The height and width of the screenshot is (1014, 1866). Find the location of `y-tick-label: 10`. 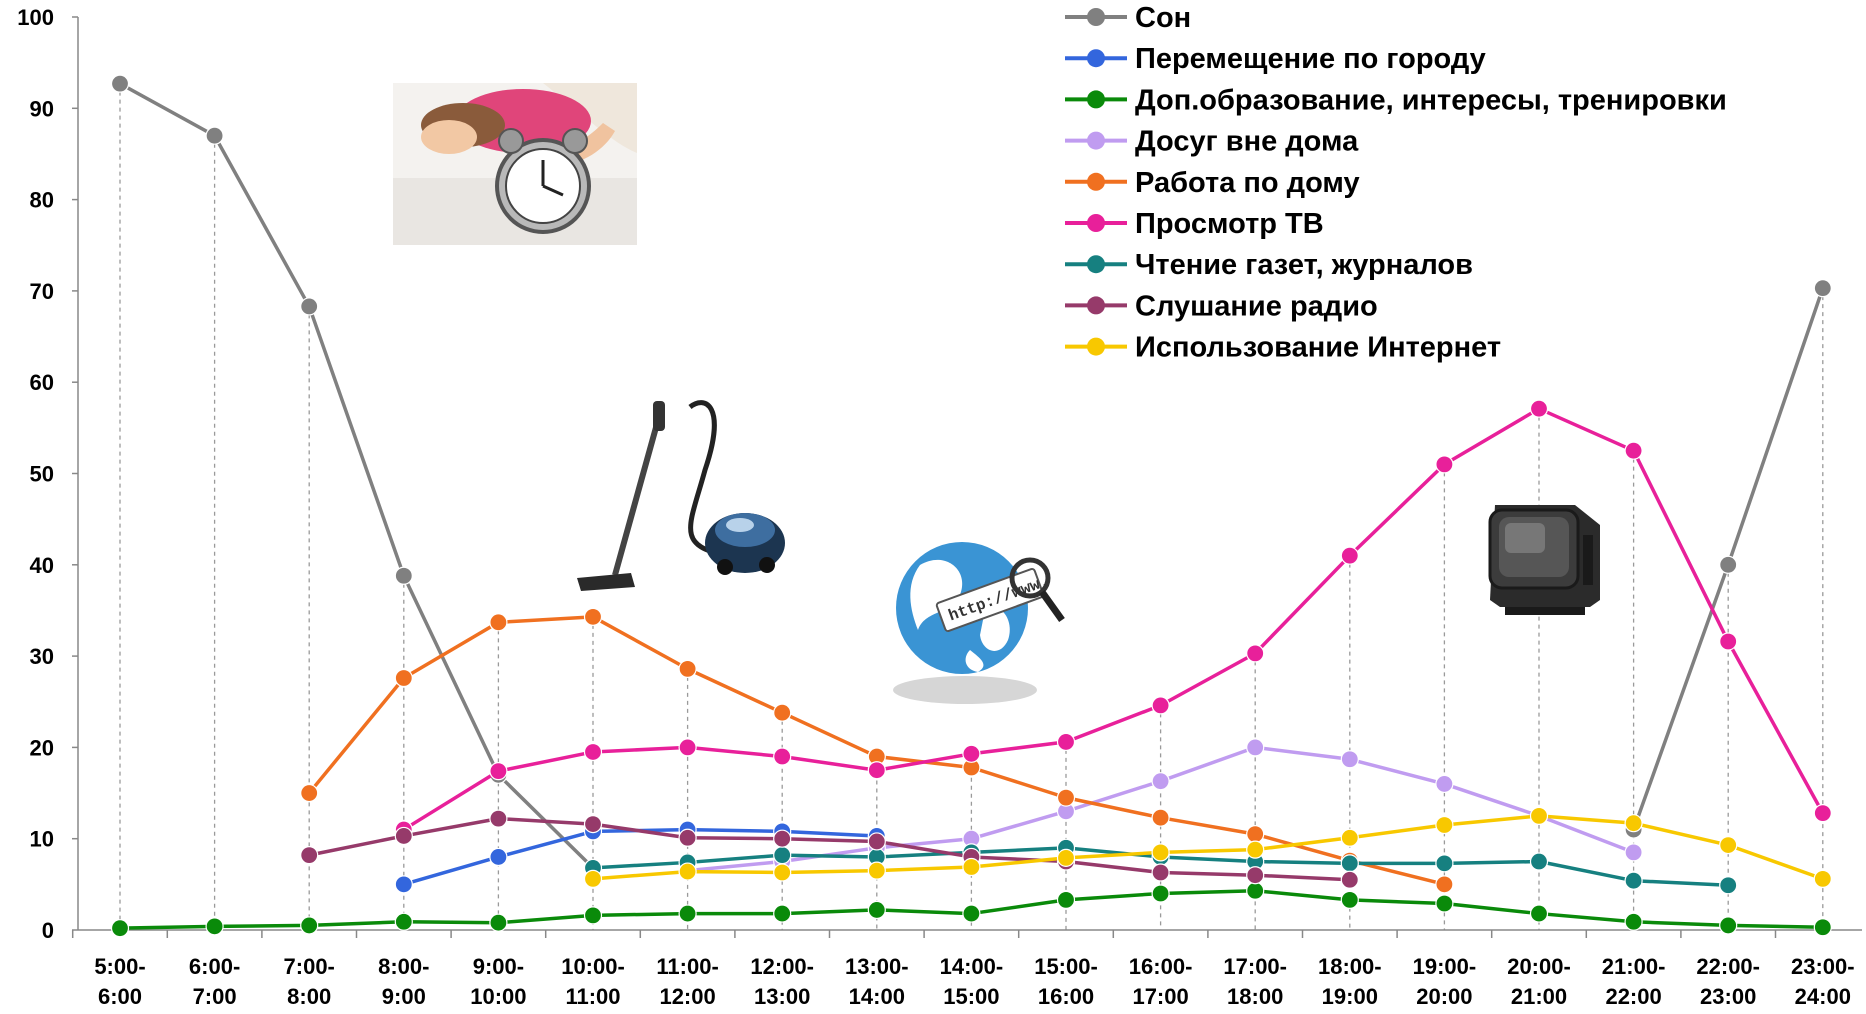

y-tick-label: 10 is located at coordinates (42, 839).